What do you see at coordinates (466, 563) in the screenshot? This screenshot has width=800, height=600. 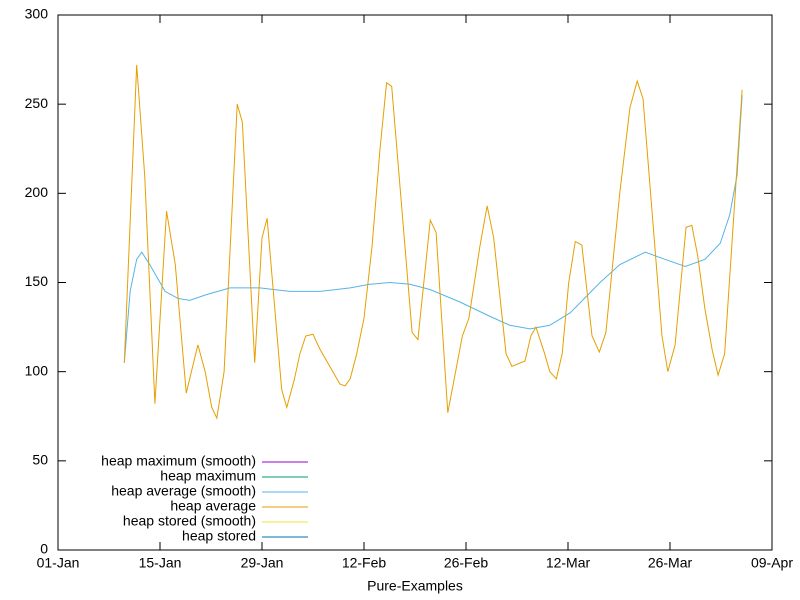 I see `x-tick-label: 26-Feb` at bounding box center [466, 563].